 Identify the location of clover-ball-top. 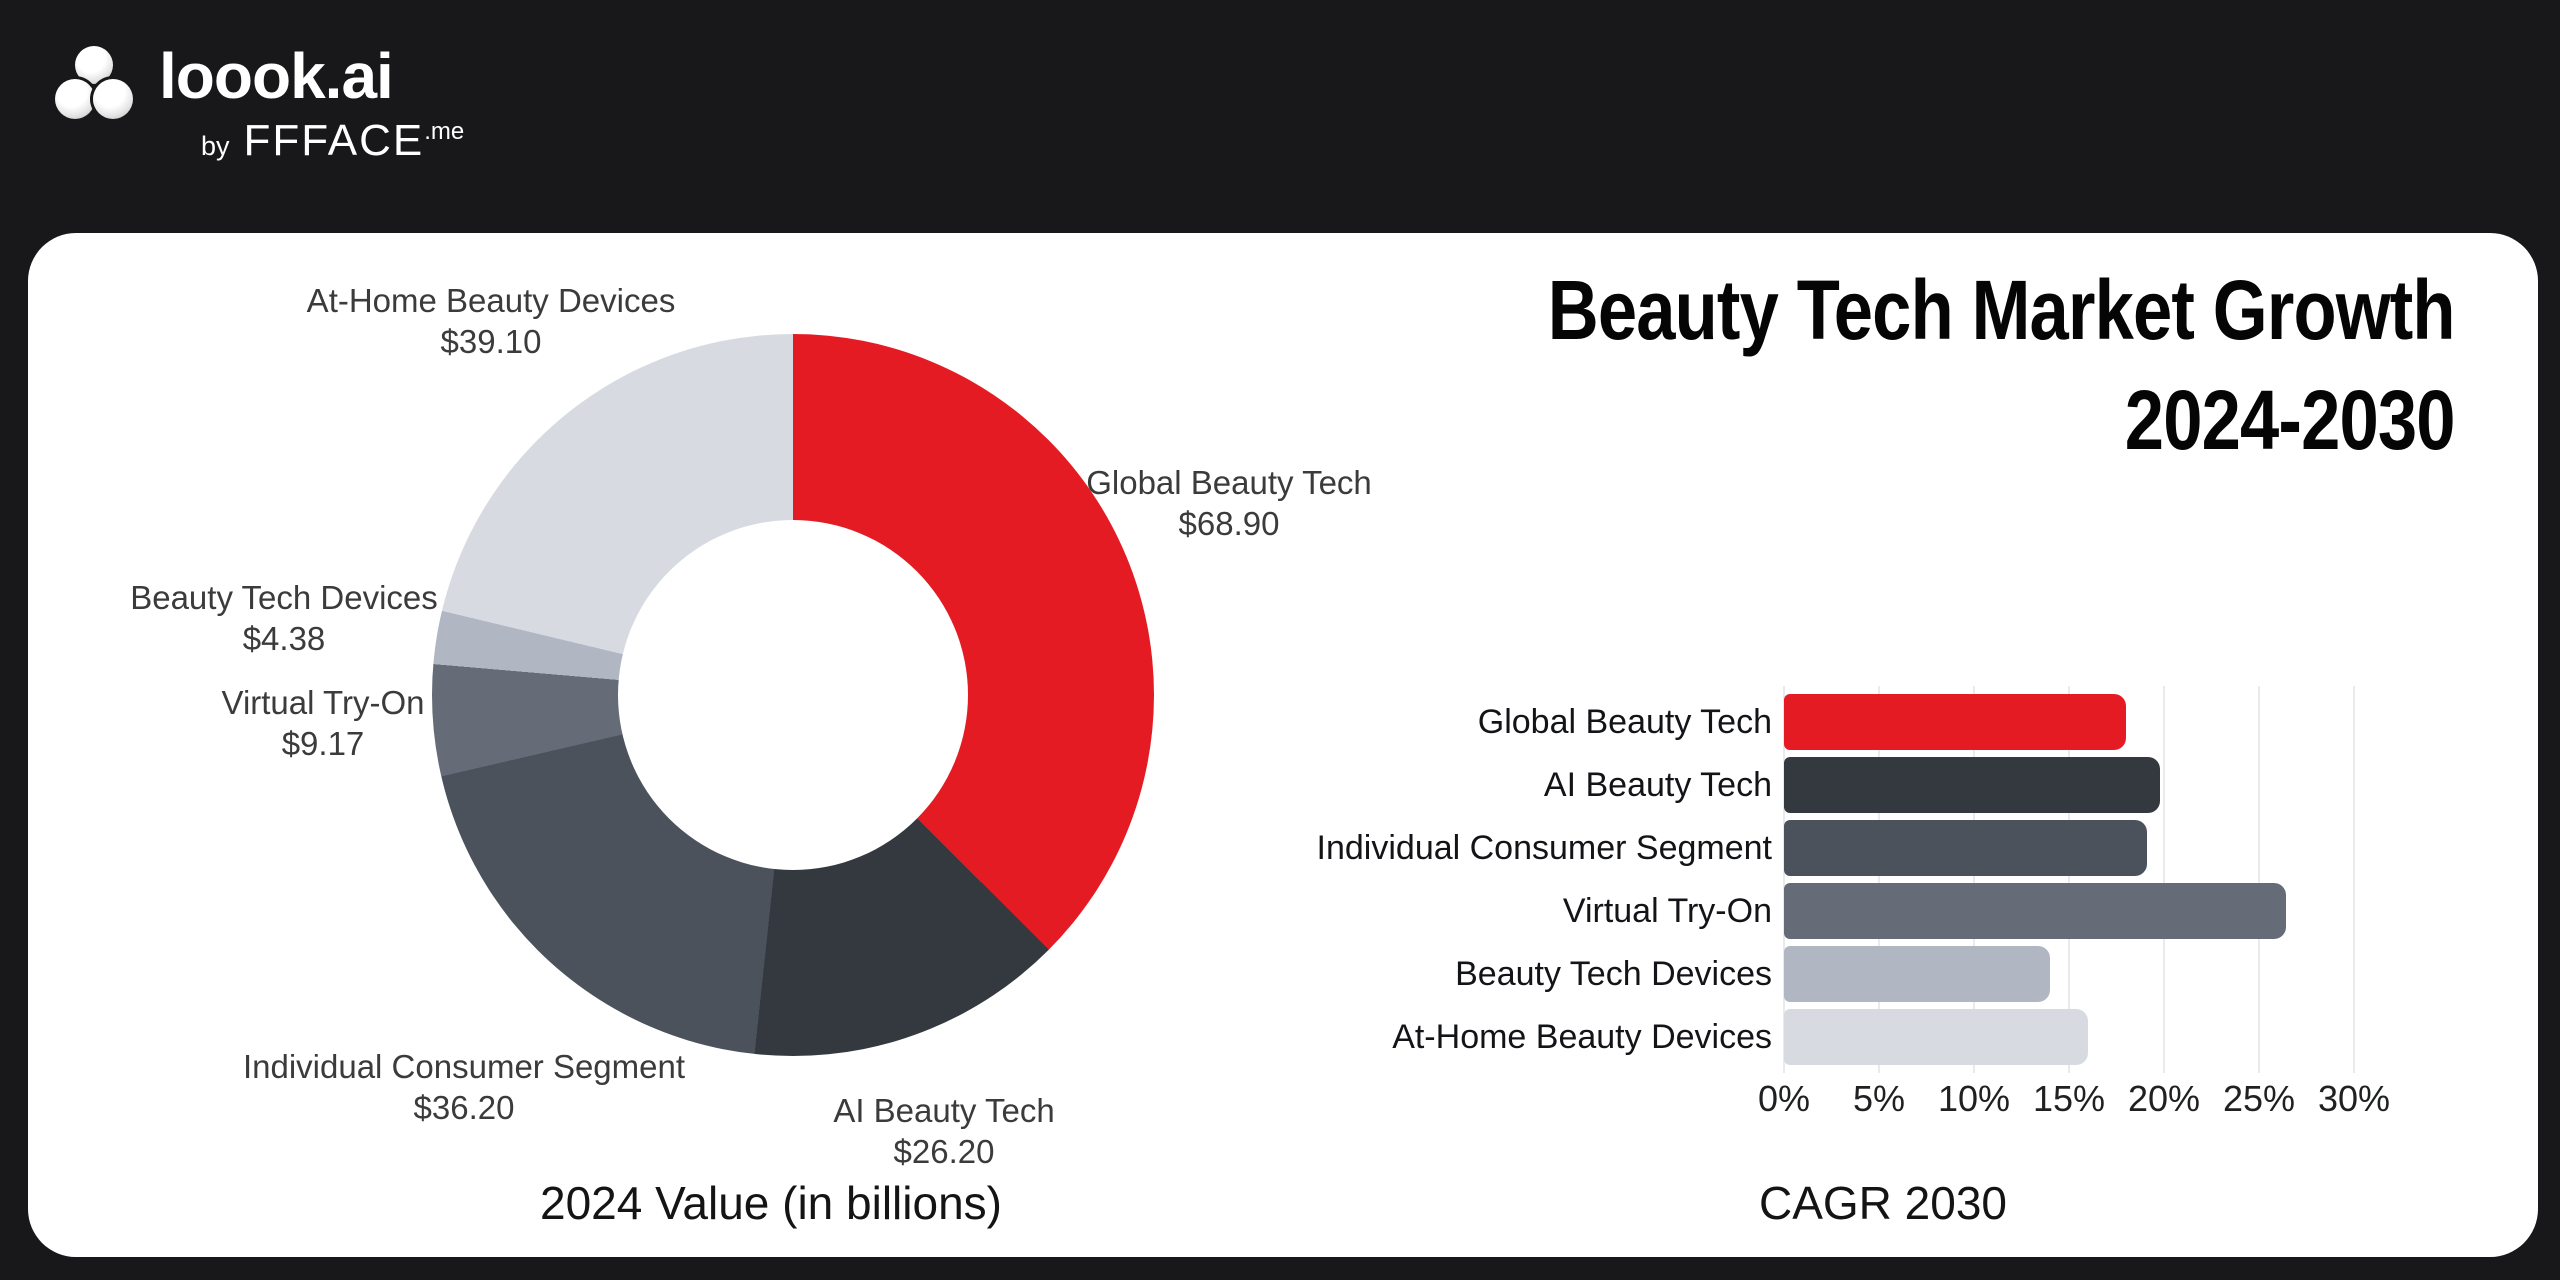
(94, 65).